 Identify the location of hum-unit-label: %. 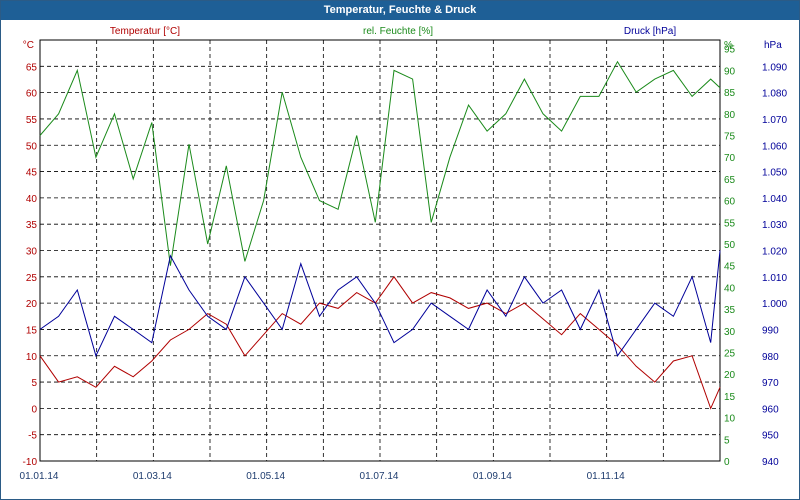
(728, 45).